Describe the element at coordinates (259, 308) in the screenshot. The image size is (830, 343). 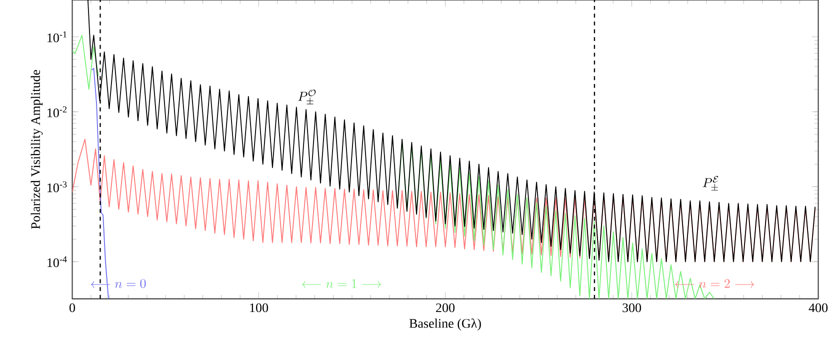
I see `x-tick-label: 100` at that location.